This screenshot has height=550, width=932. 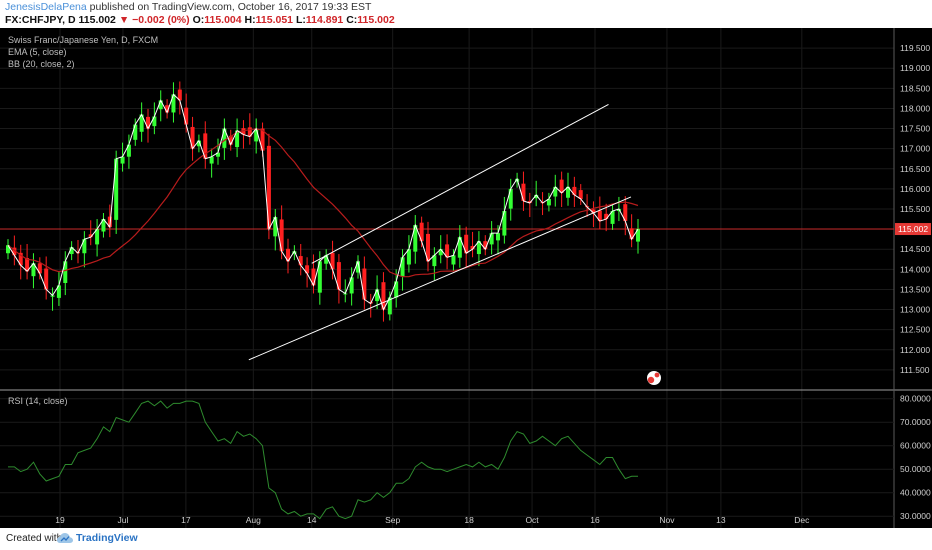 What do you see at coordinates (915, 493) in the screenshot?
I see `rsi-tick-label: 40.0000` at bounding box center [915, 493].